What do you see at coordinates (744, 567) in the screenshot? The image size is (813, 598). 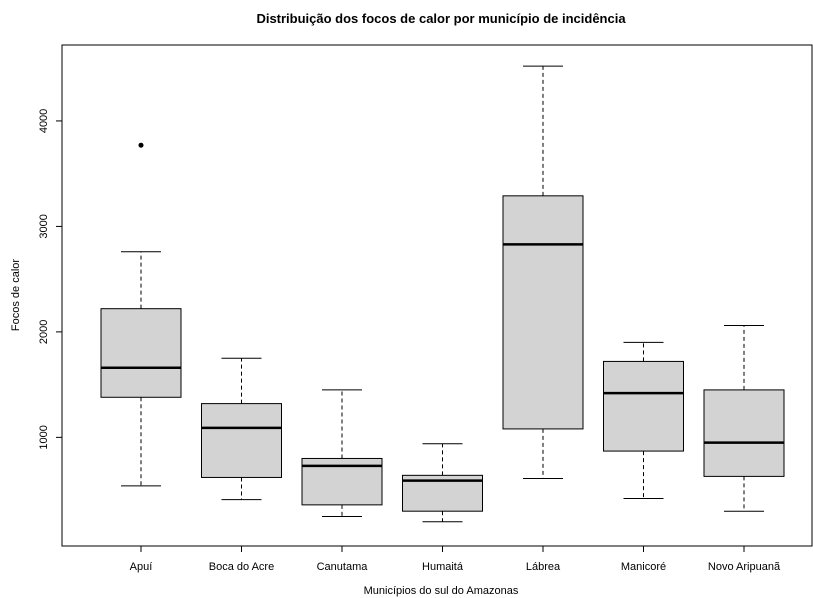 I see `x-tick-label: Novo Aripuanã` at bounding box center [744, 567].